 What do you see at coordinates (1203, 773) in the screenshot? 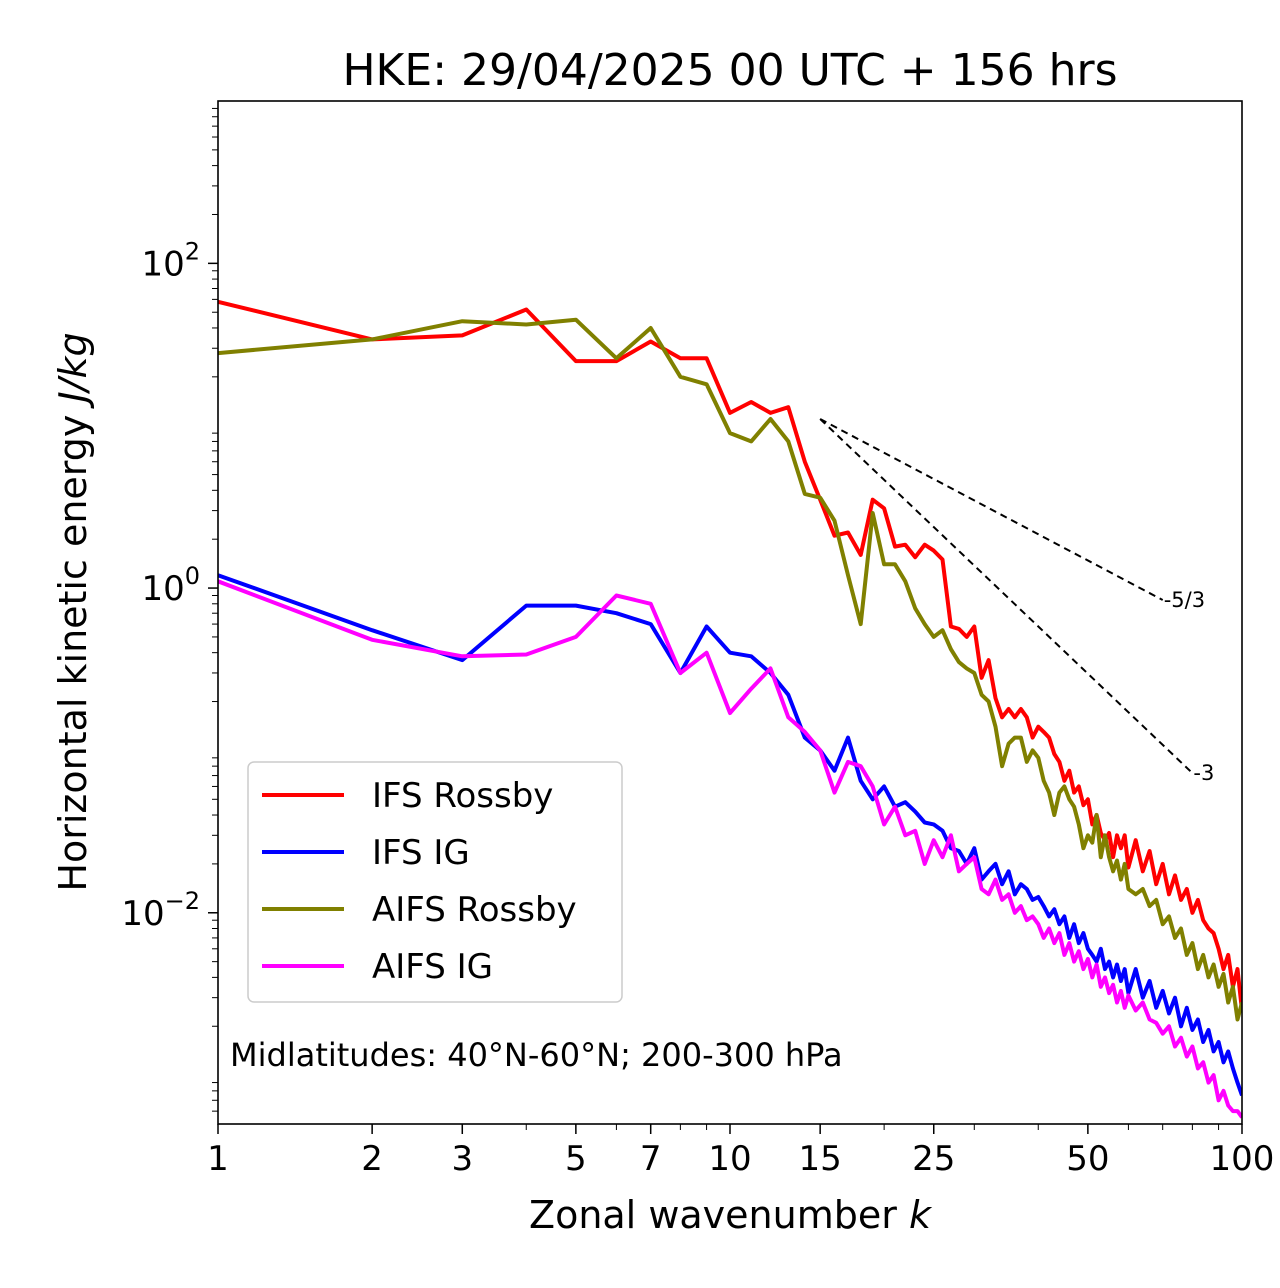
I see `reference-label-1: -3` at bounding box center [1203, 773].